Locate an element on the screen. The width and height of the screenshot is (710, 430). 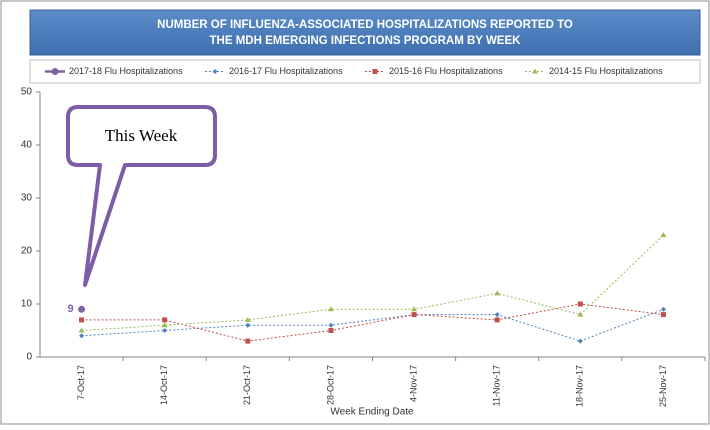
x-tick-label: 4-Nov-17 is located at coordinates (413, 383).